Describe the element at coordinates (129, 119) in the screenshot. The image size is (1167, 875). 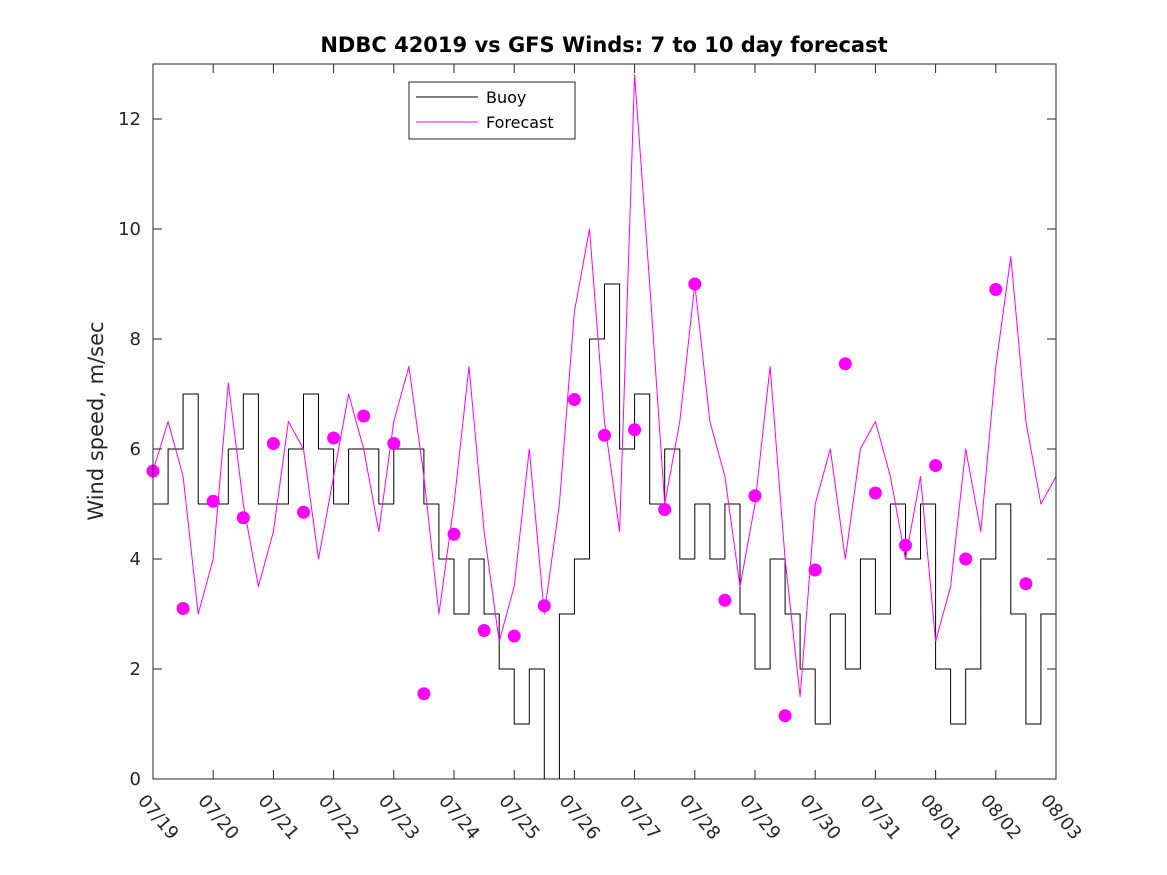
I see `y-tick-label: 12` at that location.